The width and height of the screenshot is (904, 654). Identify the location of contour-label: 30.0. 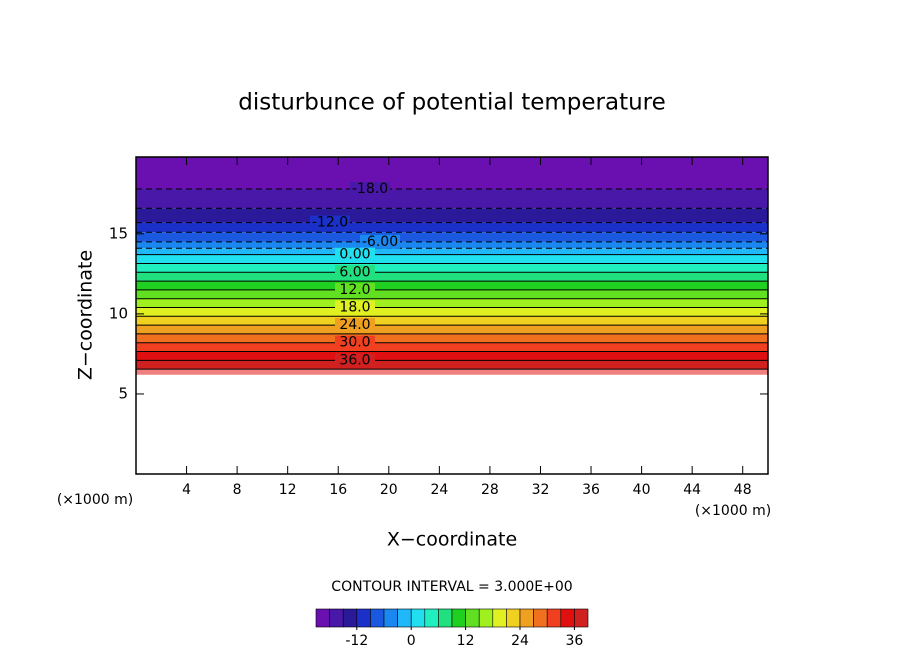
(354, 343).